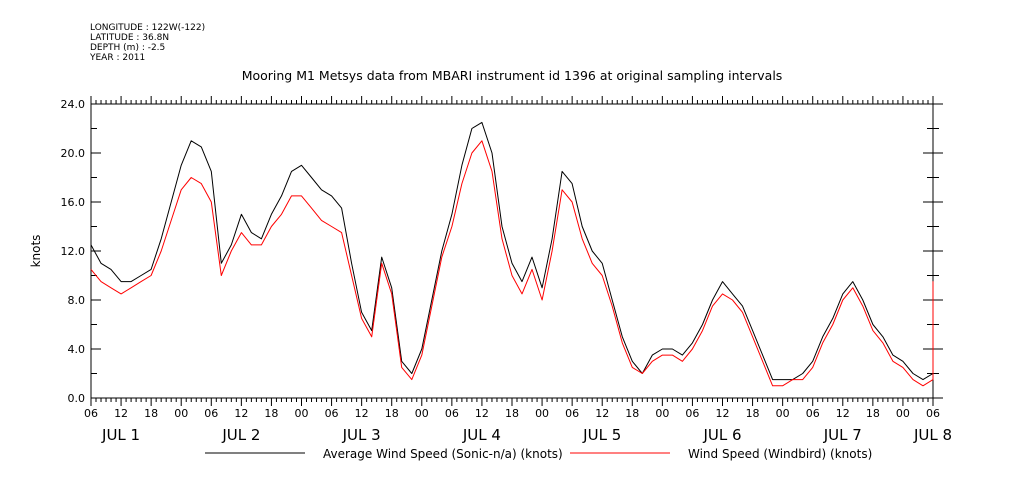 The width and height of the screenshot is (1009, 504). What do you see at coordinates (842, 435) in the screenshot?
I see `x-day-label: JUL 7` at bounding box center [842, 435].